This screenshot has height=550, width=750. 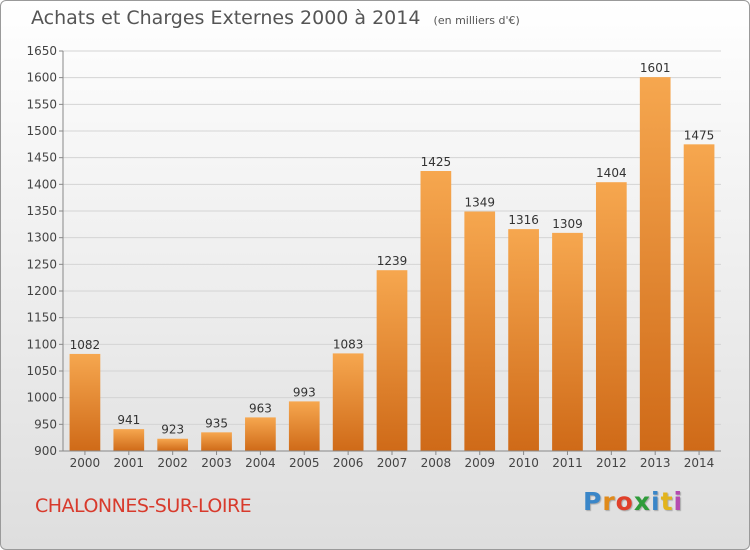 What do you see at coordinates (260, 408) in the screenshot?
I see `data-label: 963` at bounding box center [260, 408].